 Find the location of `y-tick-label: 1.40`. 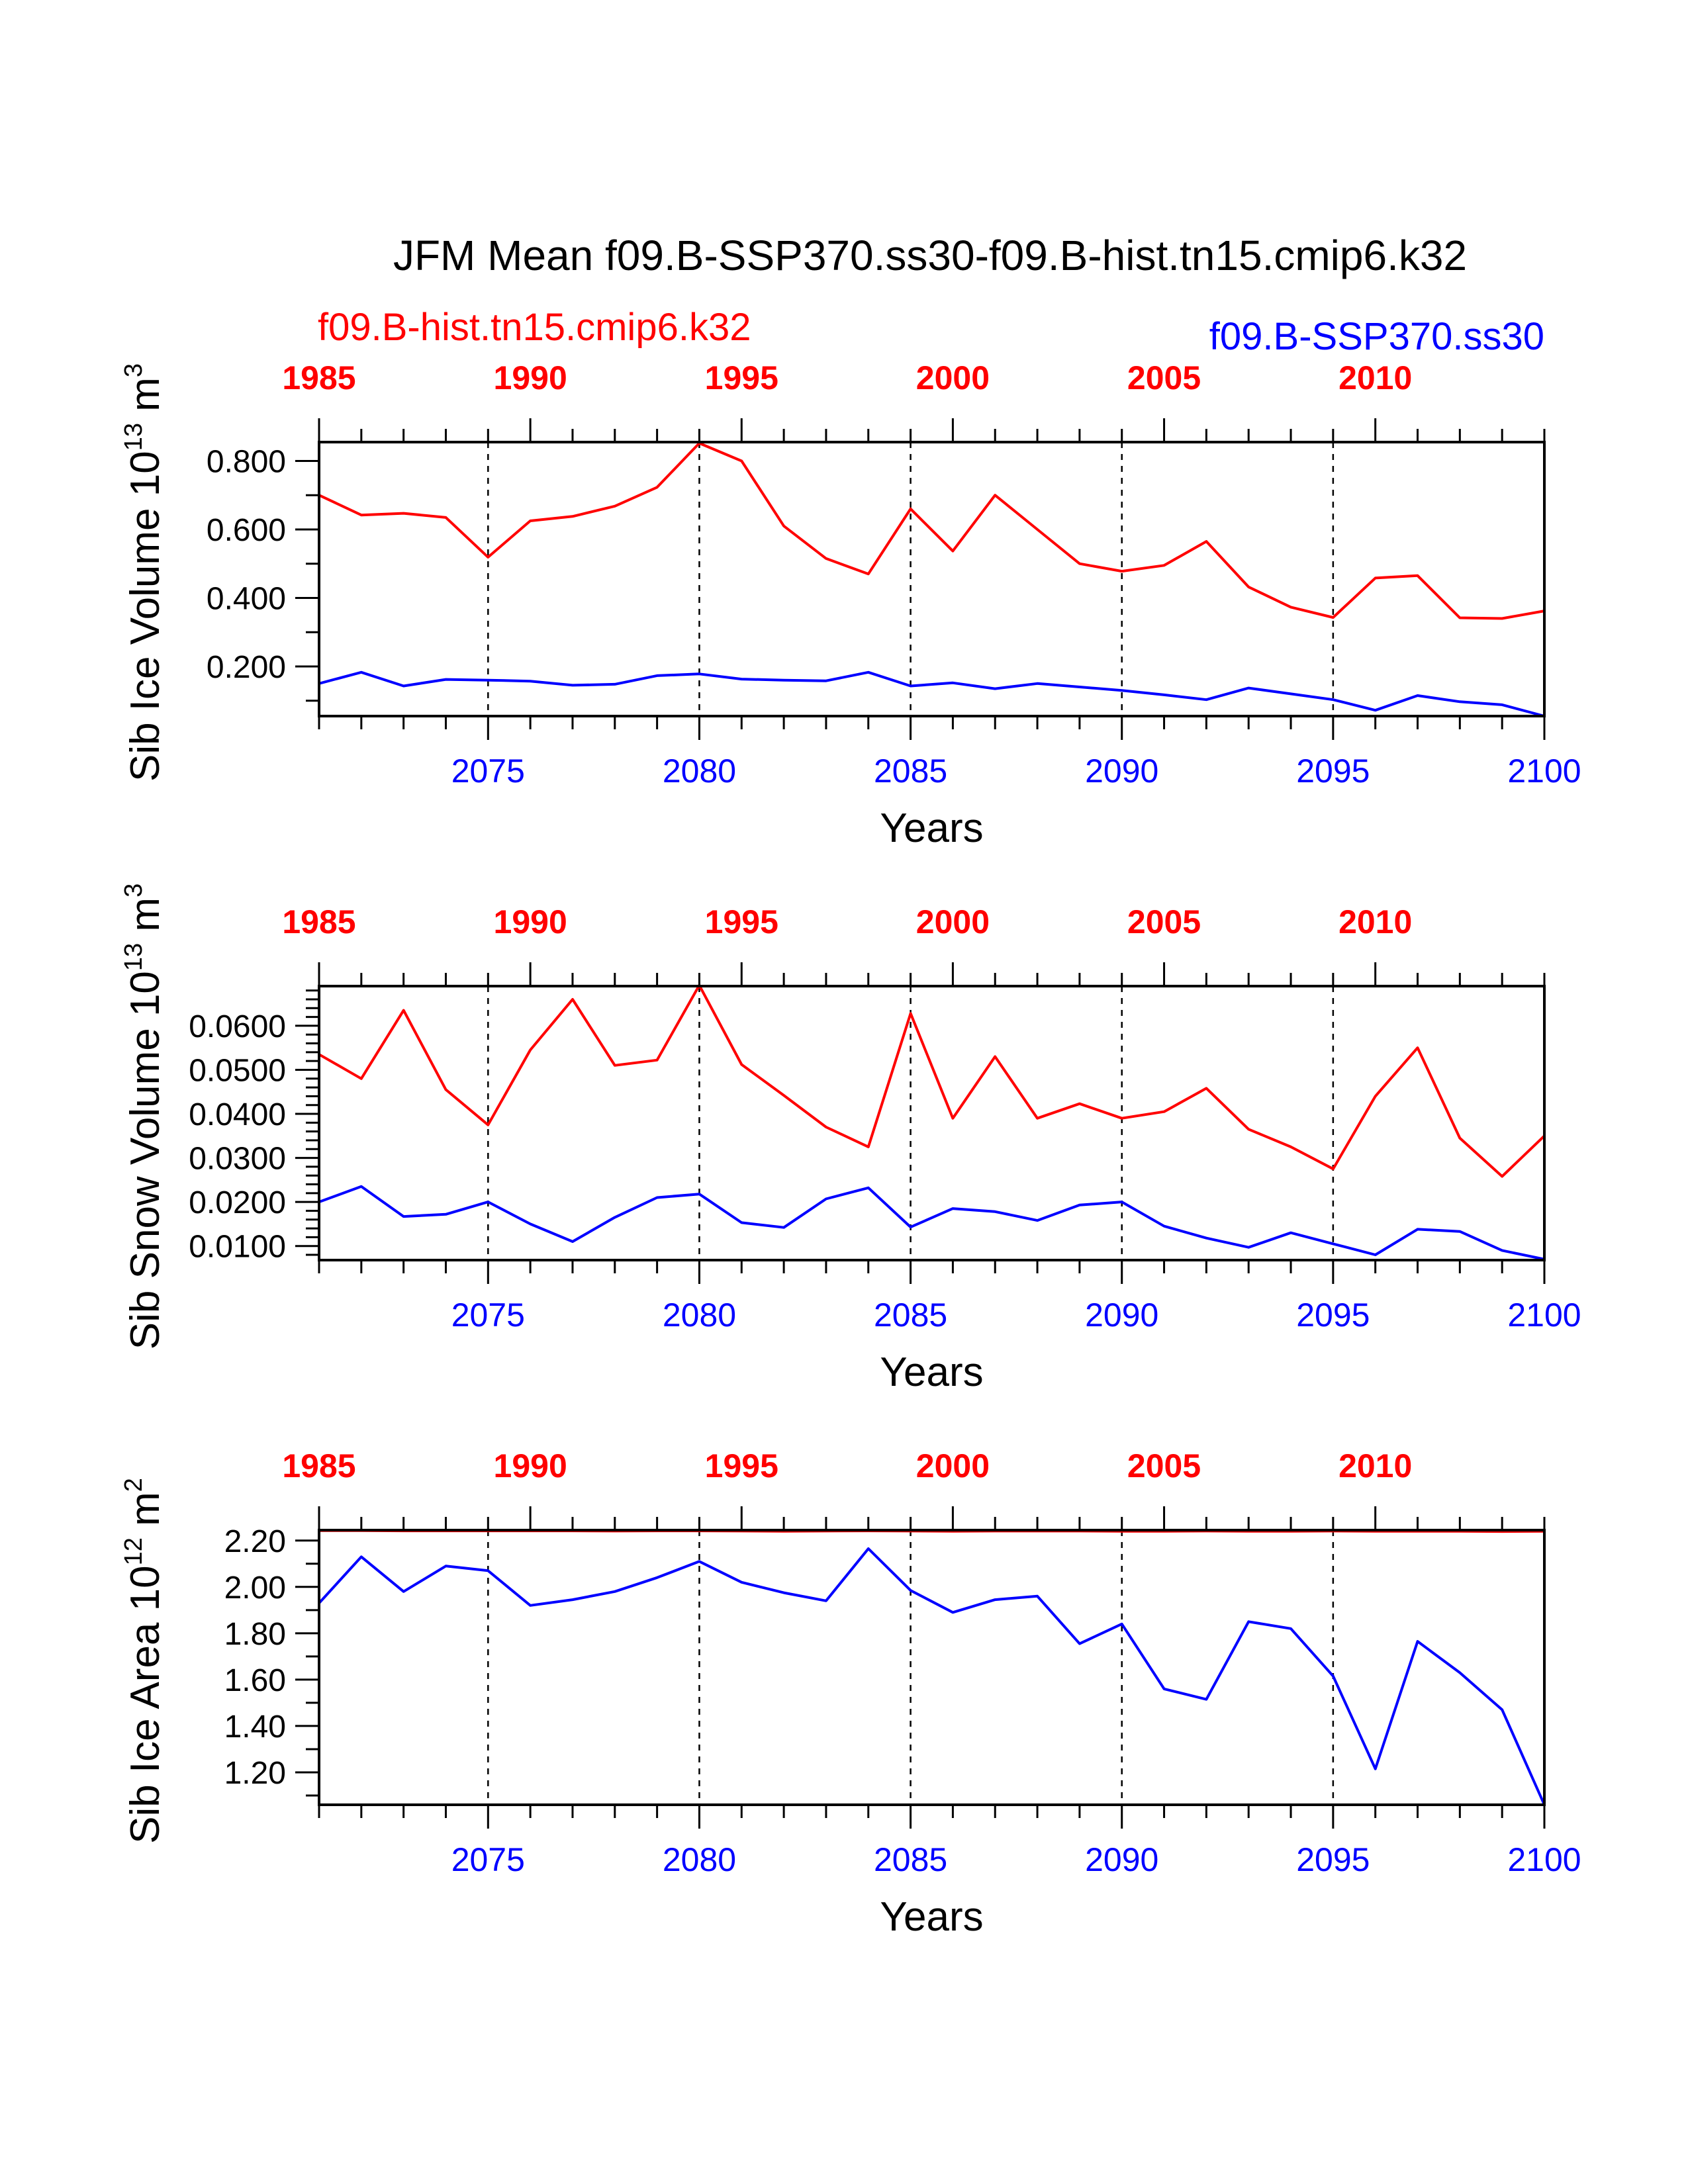

y-tick-label: 1.40 is located at coordinates (255, 1727).